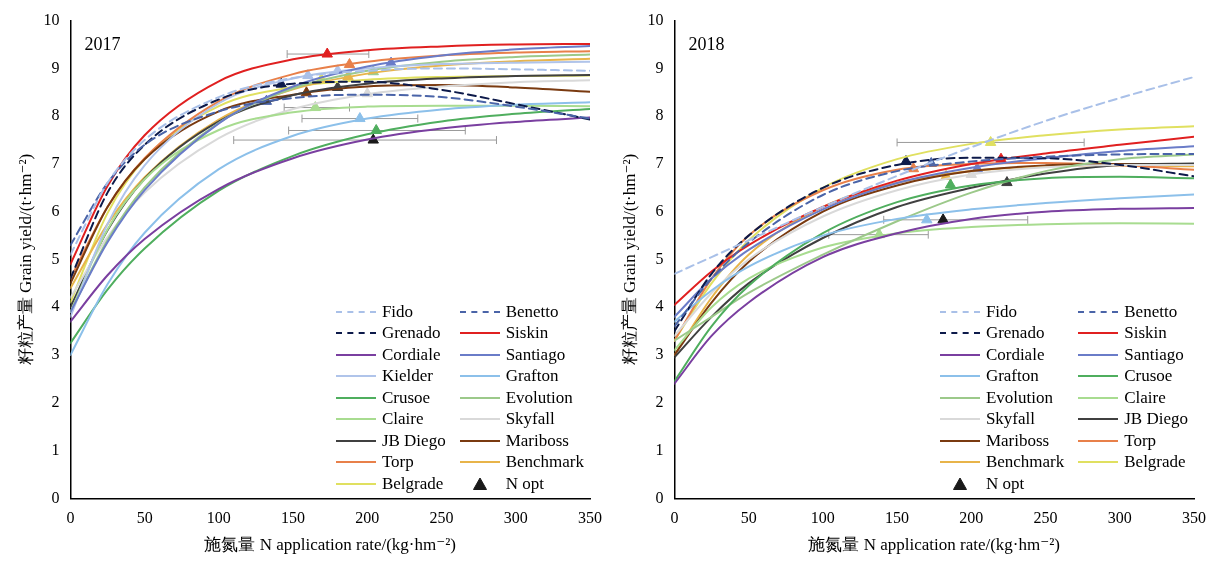  I want to click on text: 2018, so click(706, 44).